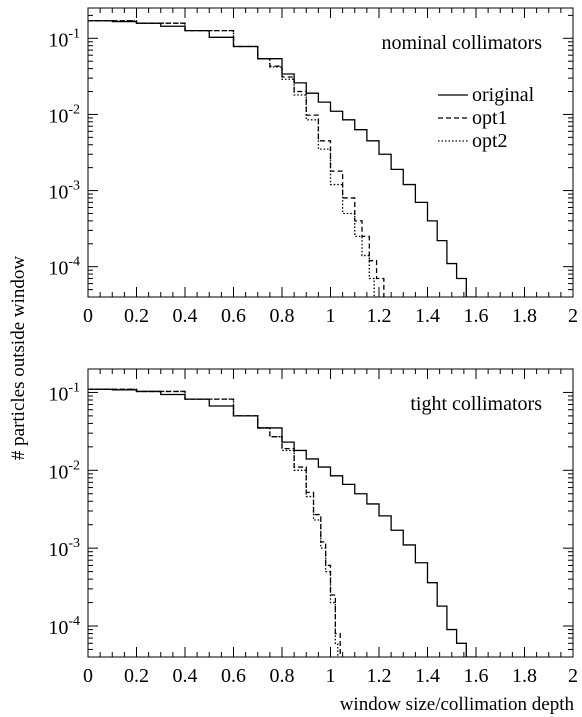 Image resolution: width=582 pixels, height=717 pixels. Describe the element at coordinates (18, 358) in the screenshot. I see `y-axis-label: # particles outside window` at that location.